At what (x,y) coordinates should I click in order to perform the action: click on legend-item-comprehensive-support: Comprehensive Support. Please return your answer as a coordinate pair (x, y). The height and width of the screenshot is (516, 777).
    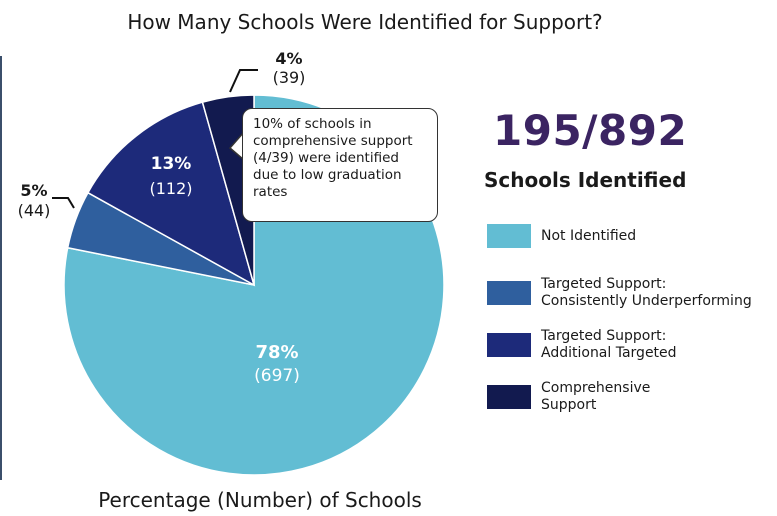
    Looking at the image, I should click on (632, 397).